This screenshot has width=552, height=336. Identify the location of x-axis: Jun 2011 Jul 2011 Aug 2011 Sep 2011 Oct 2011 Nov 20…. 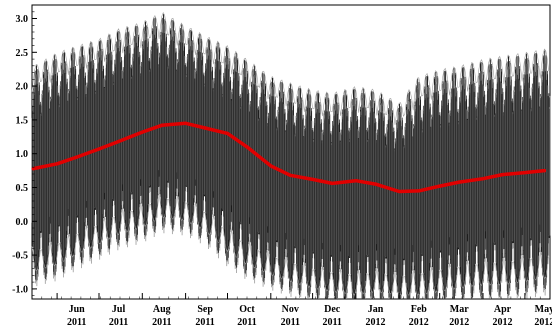
(291, 310).